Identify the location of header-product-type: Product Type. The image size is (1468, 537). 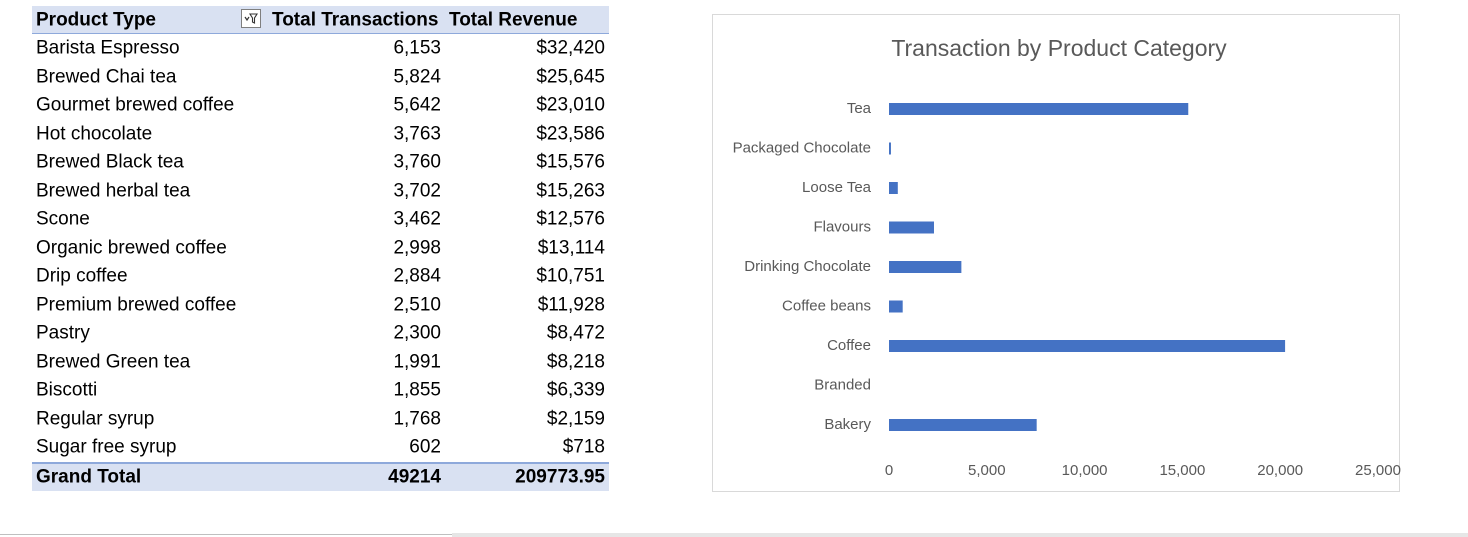
(96, 19).